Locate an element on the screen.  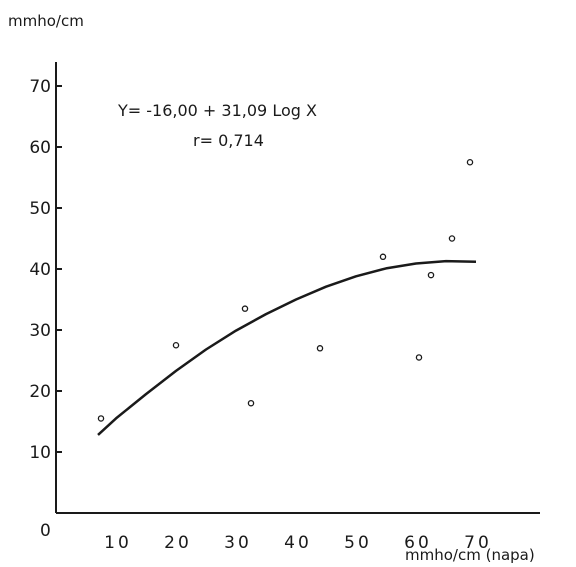
x-axis-unit-label: mmho/cm (napa) is located at coordinates (470, 555).